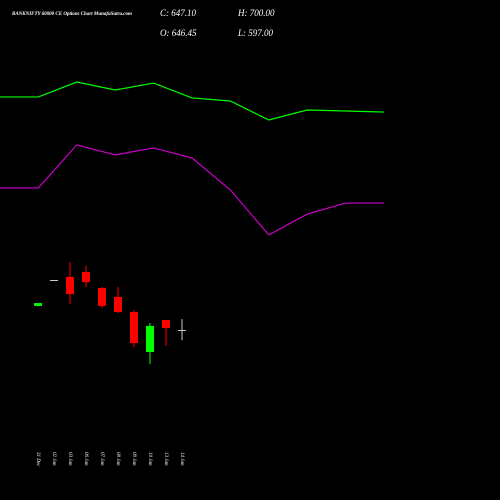 The height and width of the screenshot is (500, 500). Describe the element at coordinates (178, 13) in the screenshot. I see `close-info: C: 647.10` at that location.